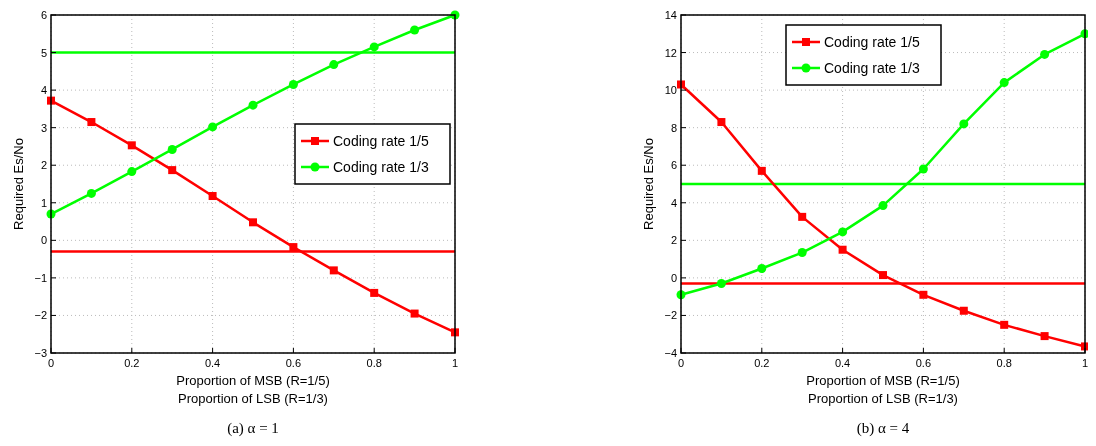  Describe the element at coordinates (670, 15) in the screenshot. I see `y-tick-label: 14` at that location.